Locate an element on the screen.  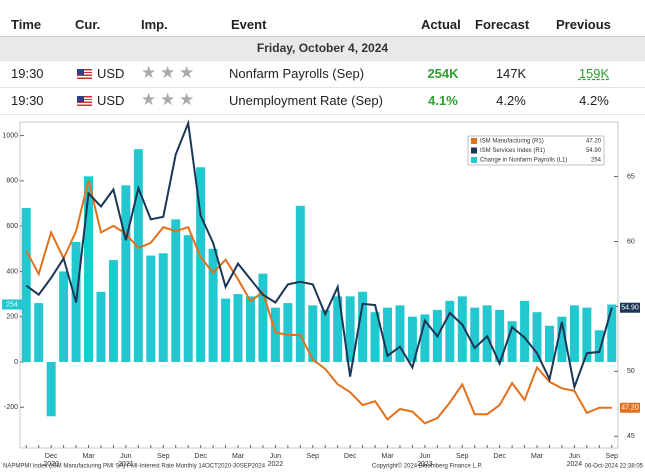
y2-tick-label: 60 is located at coordinates (631, 241).